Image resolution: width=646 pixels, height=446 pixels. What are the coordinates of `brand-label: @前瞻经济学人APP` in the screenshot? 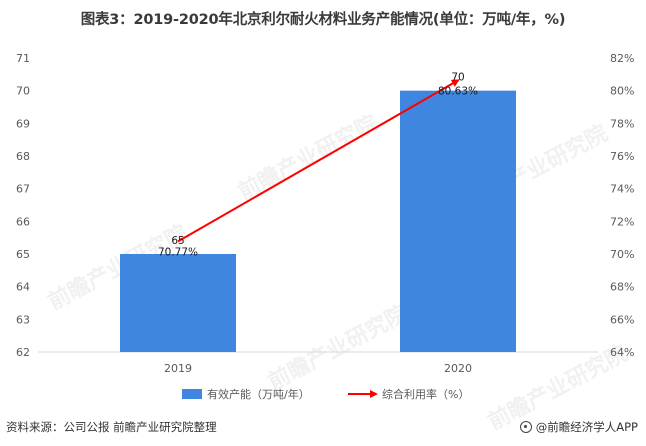 It's located at (586, 427).